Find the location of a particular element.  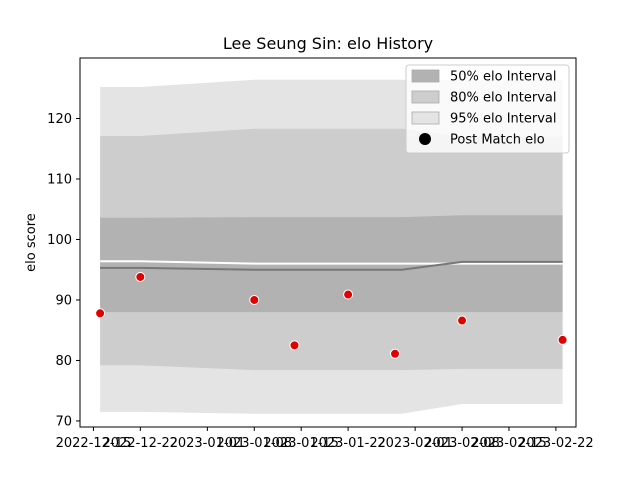

y-tick-label: 100 is located at coordinates (59, 240).